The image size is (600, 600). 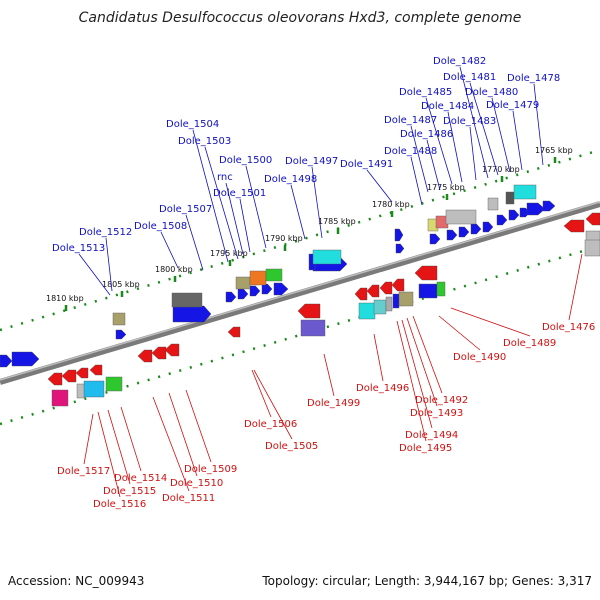 What do you see at coordinates (512, 105) in the screenshot?
I see `forward-gene-label: Dole_1479` at bounding box center [512, 105].